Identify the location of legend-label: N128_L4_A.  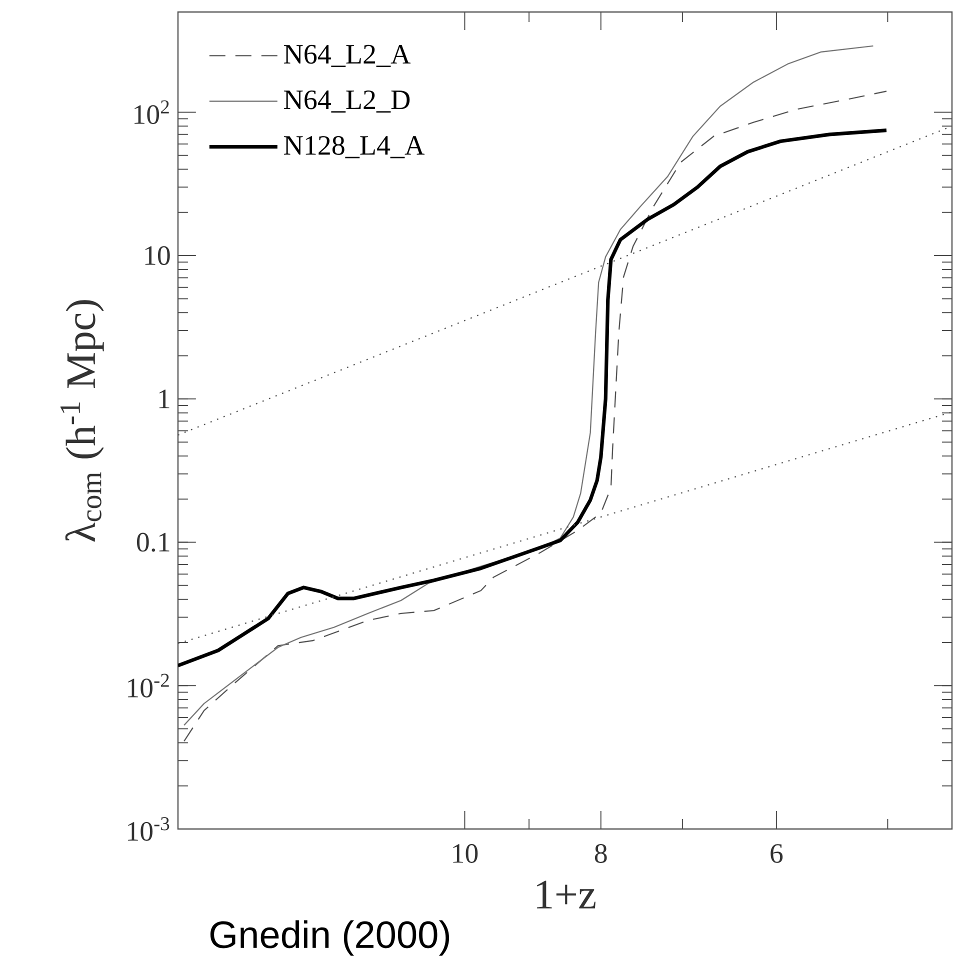
(354, 147).